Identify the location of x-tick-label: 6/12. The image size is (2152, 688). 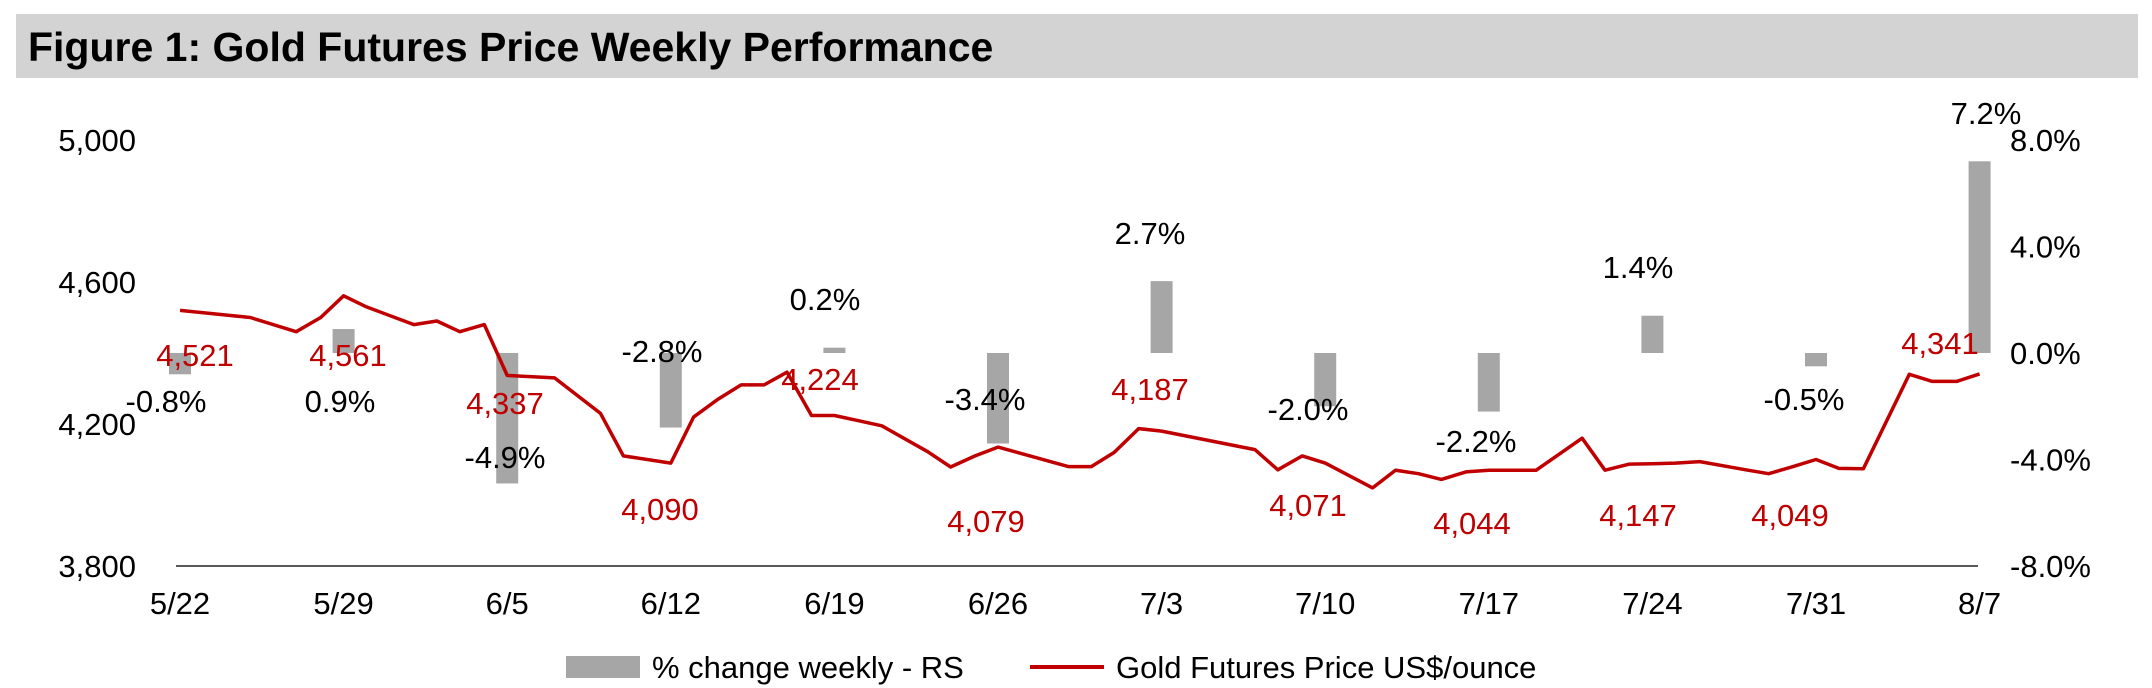
(671, 603).